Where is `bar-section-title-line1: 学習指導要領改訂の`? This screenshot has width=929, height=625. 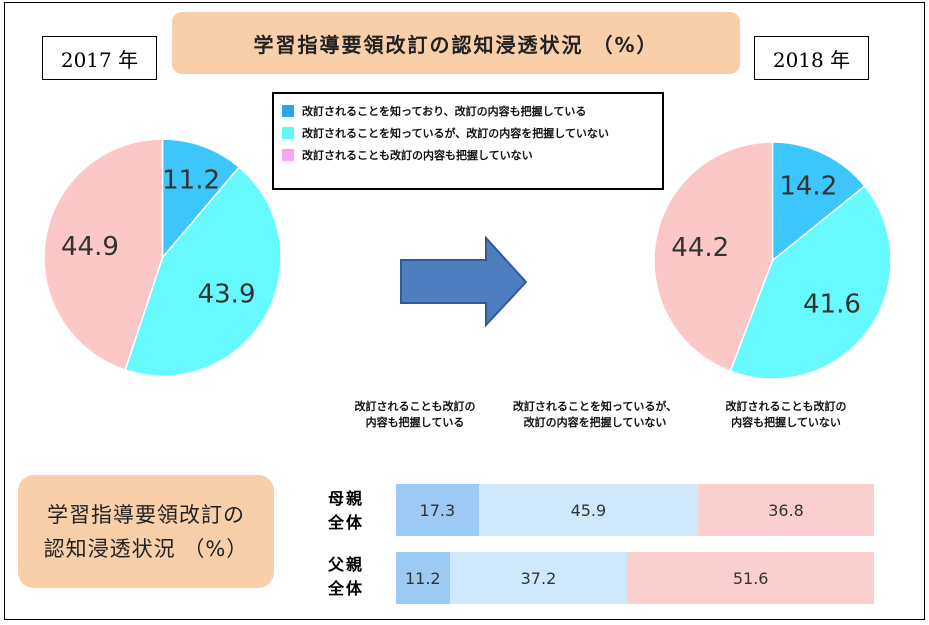
bar-section-title-line1: 学習指導要領改訂の is located at coordinates (146, 514).